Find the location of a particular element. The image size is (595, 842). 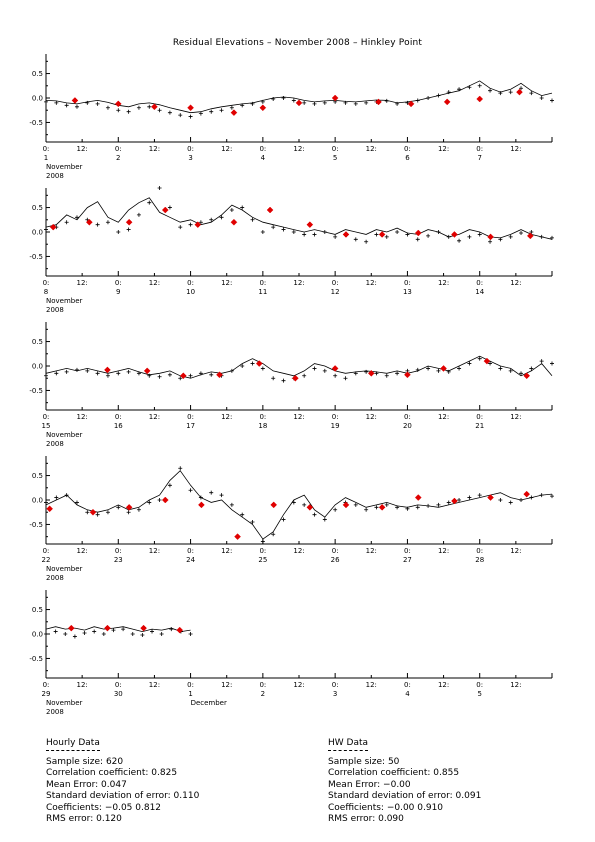

hw-rms-error: RMS error: 0.090 is located at coordinates (366, 819).